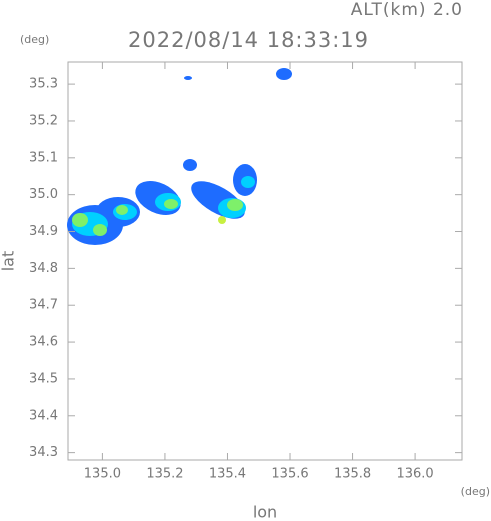 This screenshot has width=491, height=521. Describe the element at coordinates (414, 474) in the screenshot. I see `x-tick-label: 136.0` at that location.